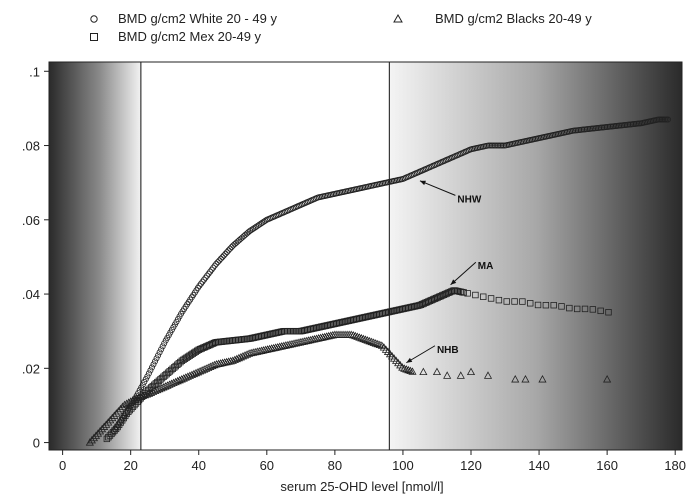  Describe the element at coordinates (94, 37) in the screenshot. I see `square-marker-icon` at that location.